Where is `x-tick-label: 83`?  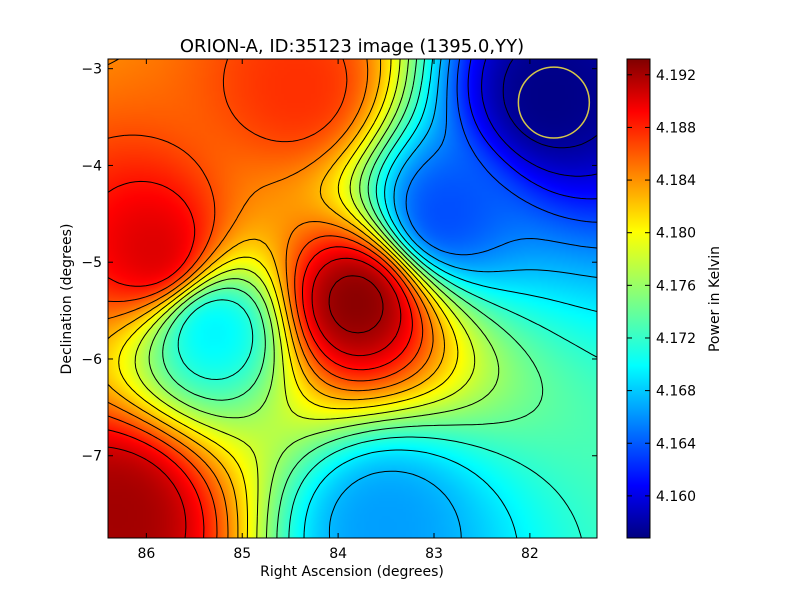
x-tick-label: 83 is located at coordinates (434, 554).